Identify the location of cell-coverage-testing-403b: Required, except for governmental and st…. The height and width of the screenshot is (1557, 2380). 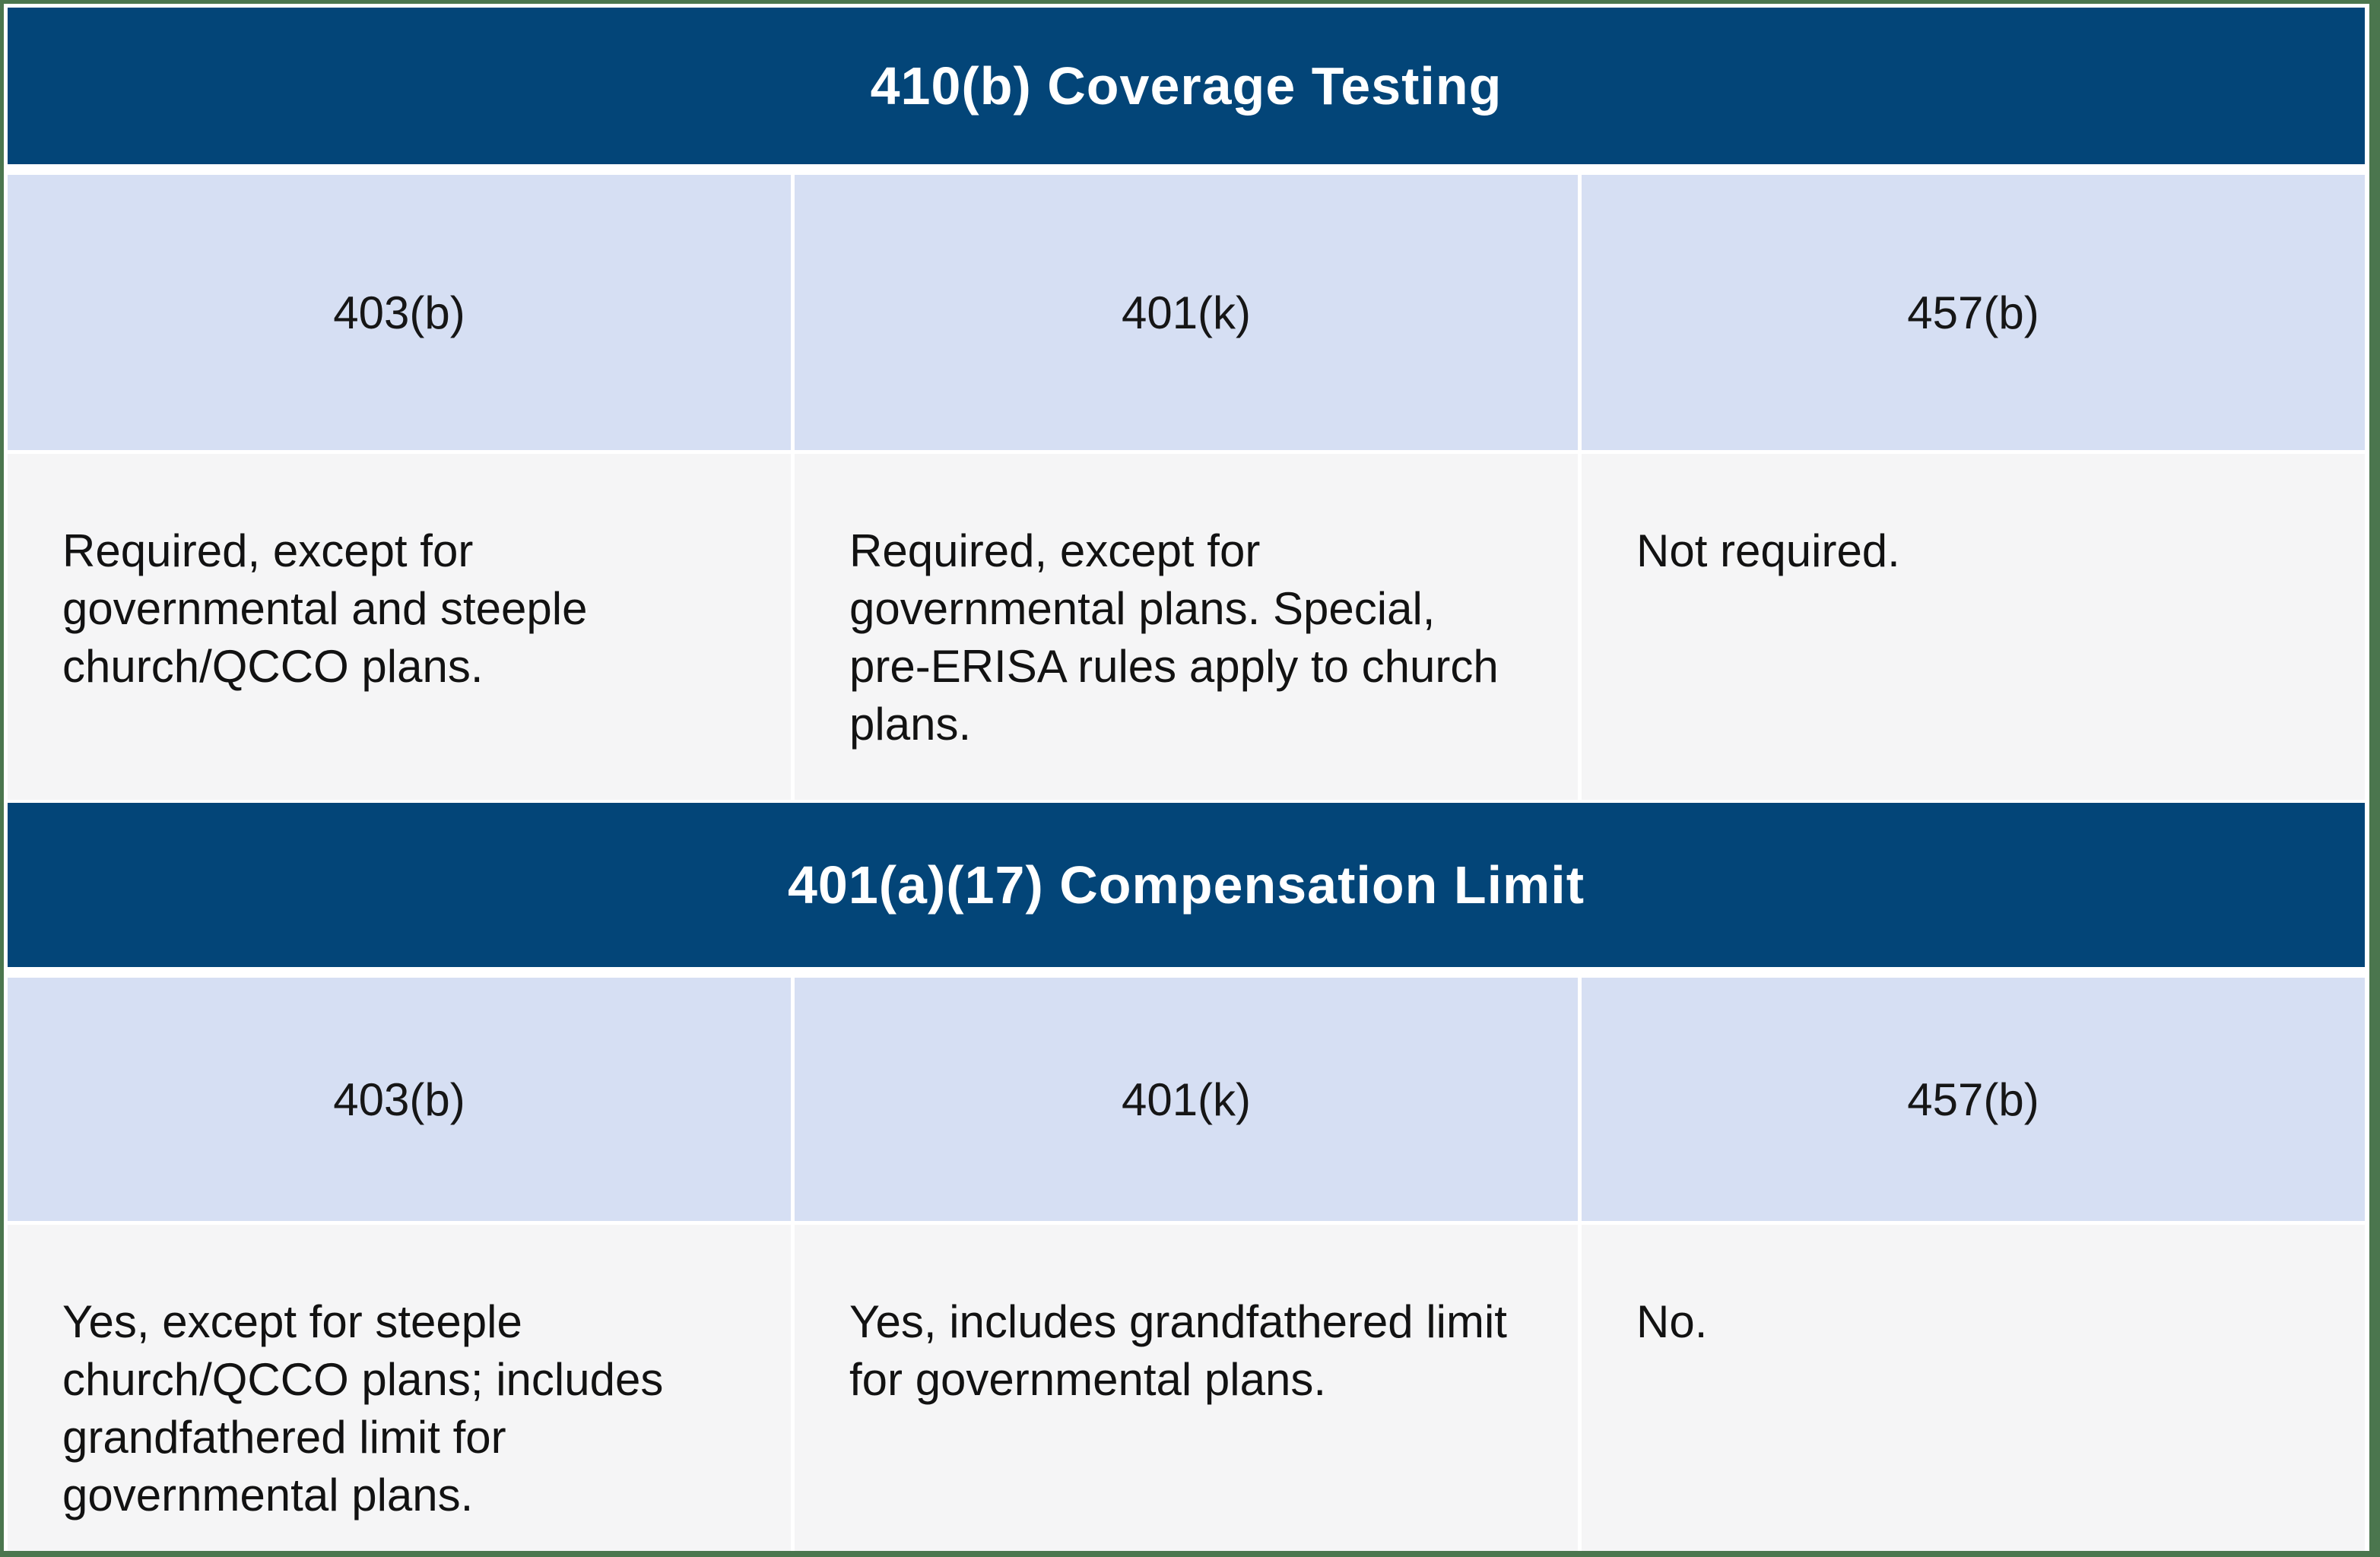
(399, 627).